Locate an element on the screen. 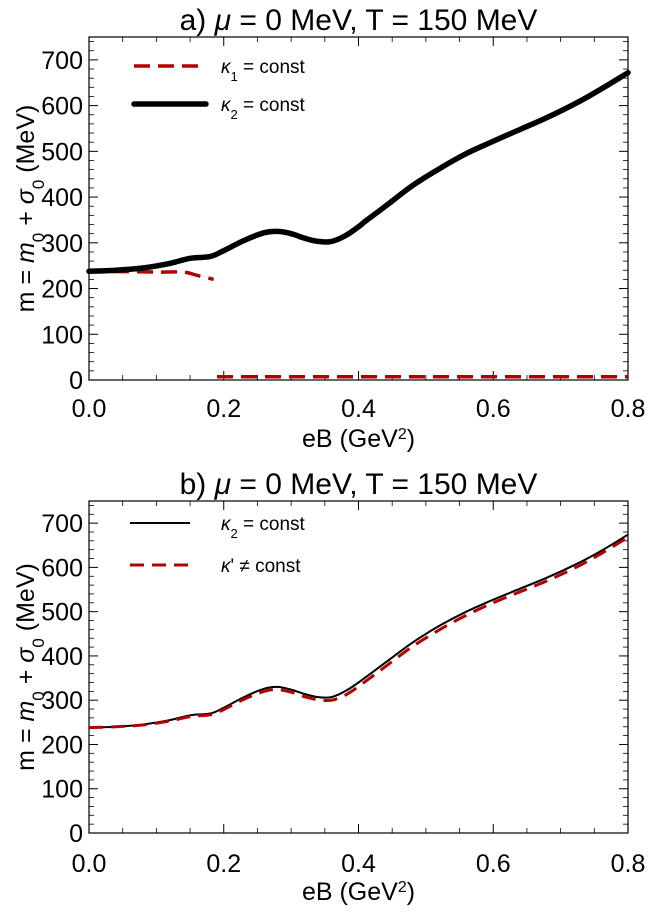  legend-label-1: κ2 = const is located at coordinates (263, 527).